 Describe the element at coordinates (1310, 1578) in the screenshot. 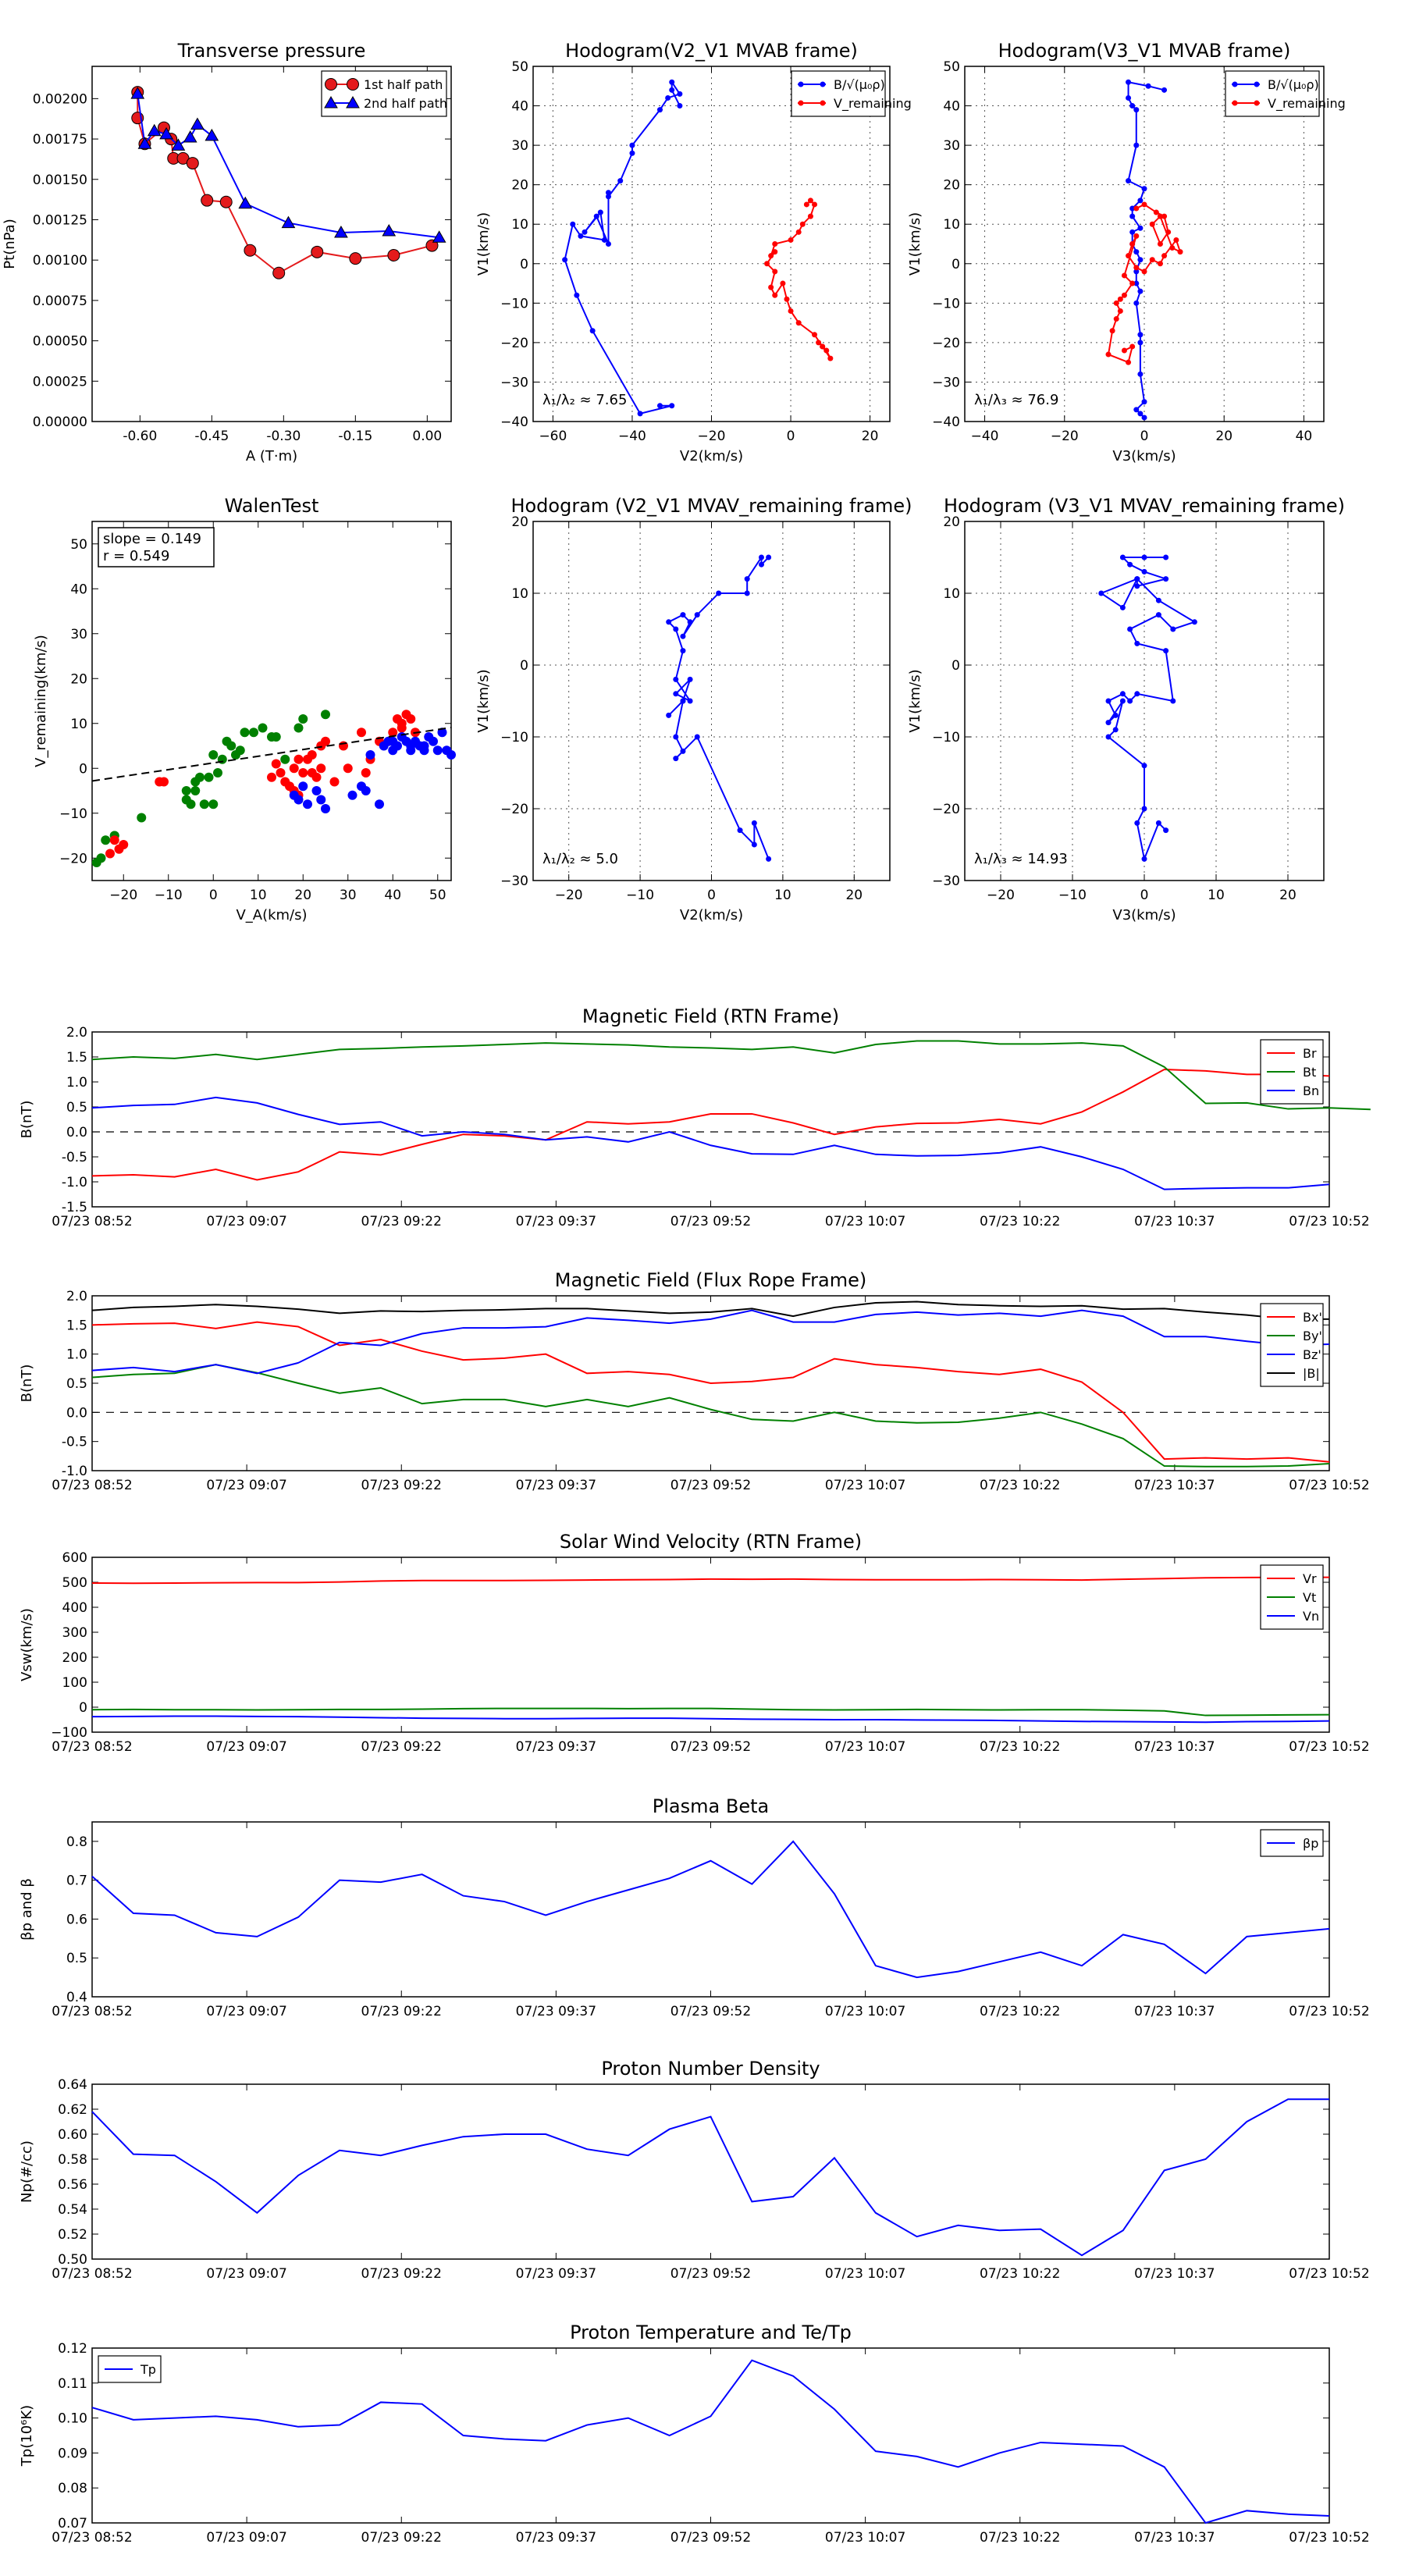

I see `legend-label: Vr` at that location.